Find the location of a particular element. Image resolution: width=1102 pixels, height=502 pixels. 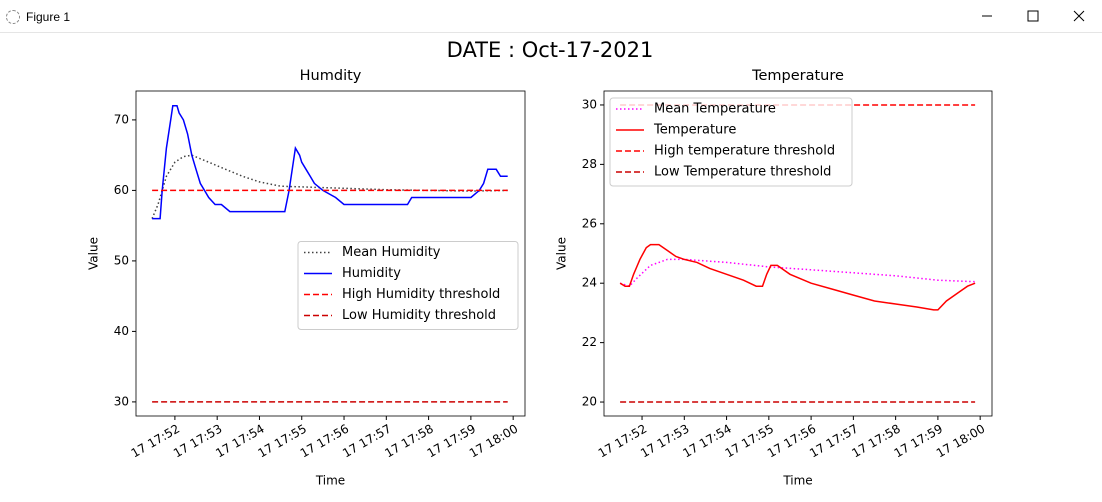

figure-title: DATE : Oct-17-2021 is located at coordinates (550, 50).